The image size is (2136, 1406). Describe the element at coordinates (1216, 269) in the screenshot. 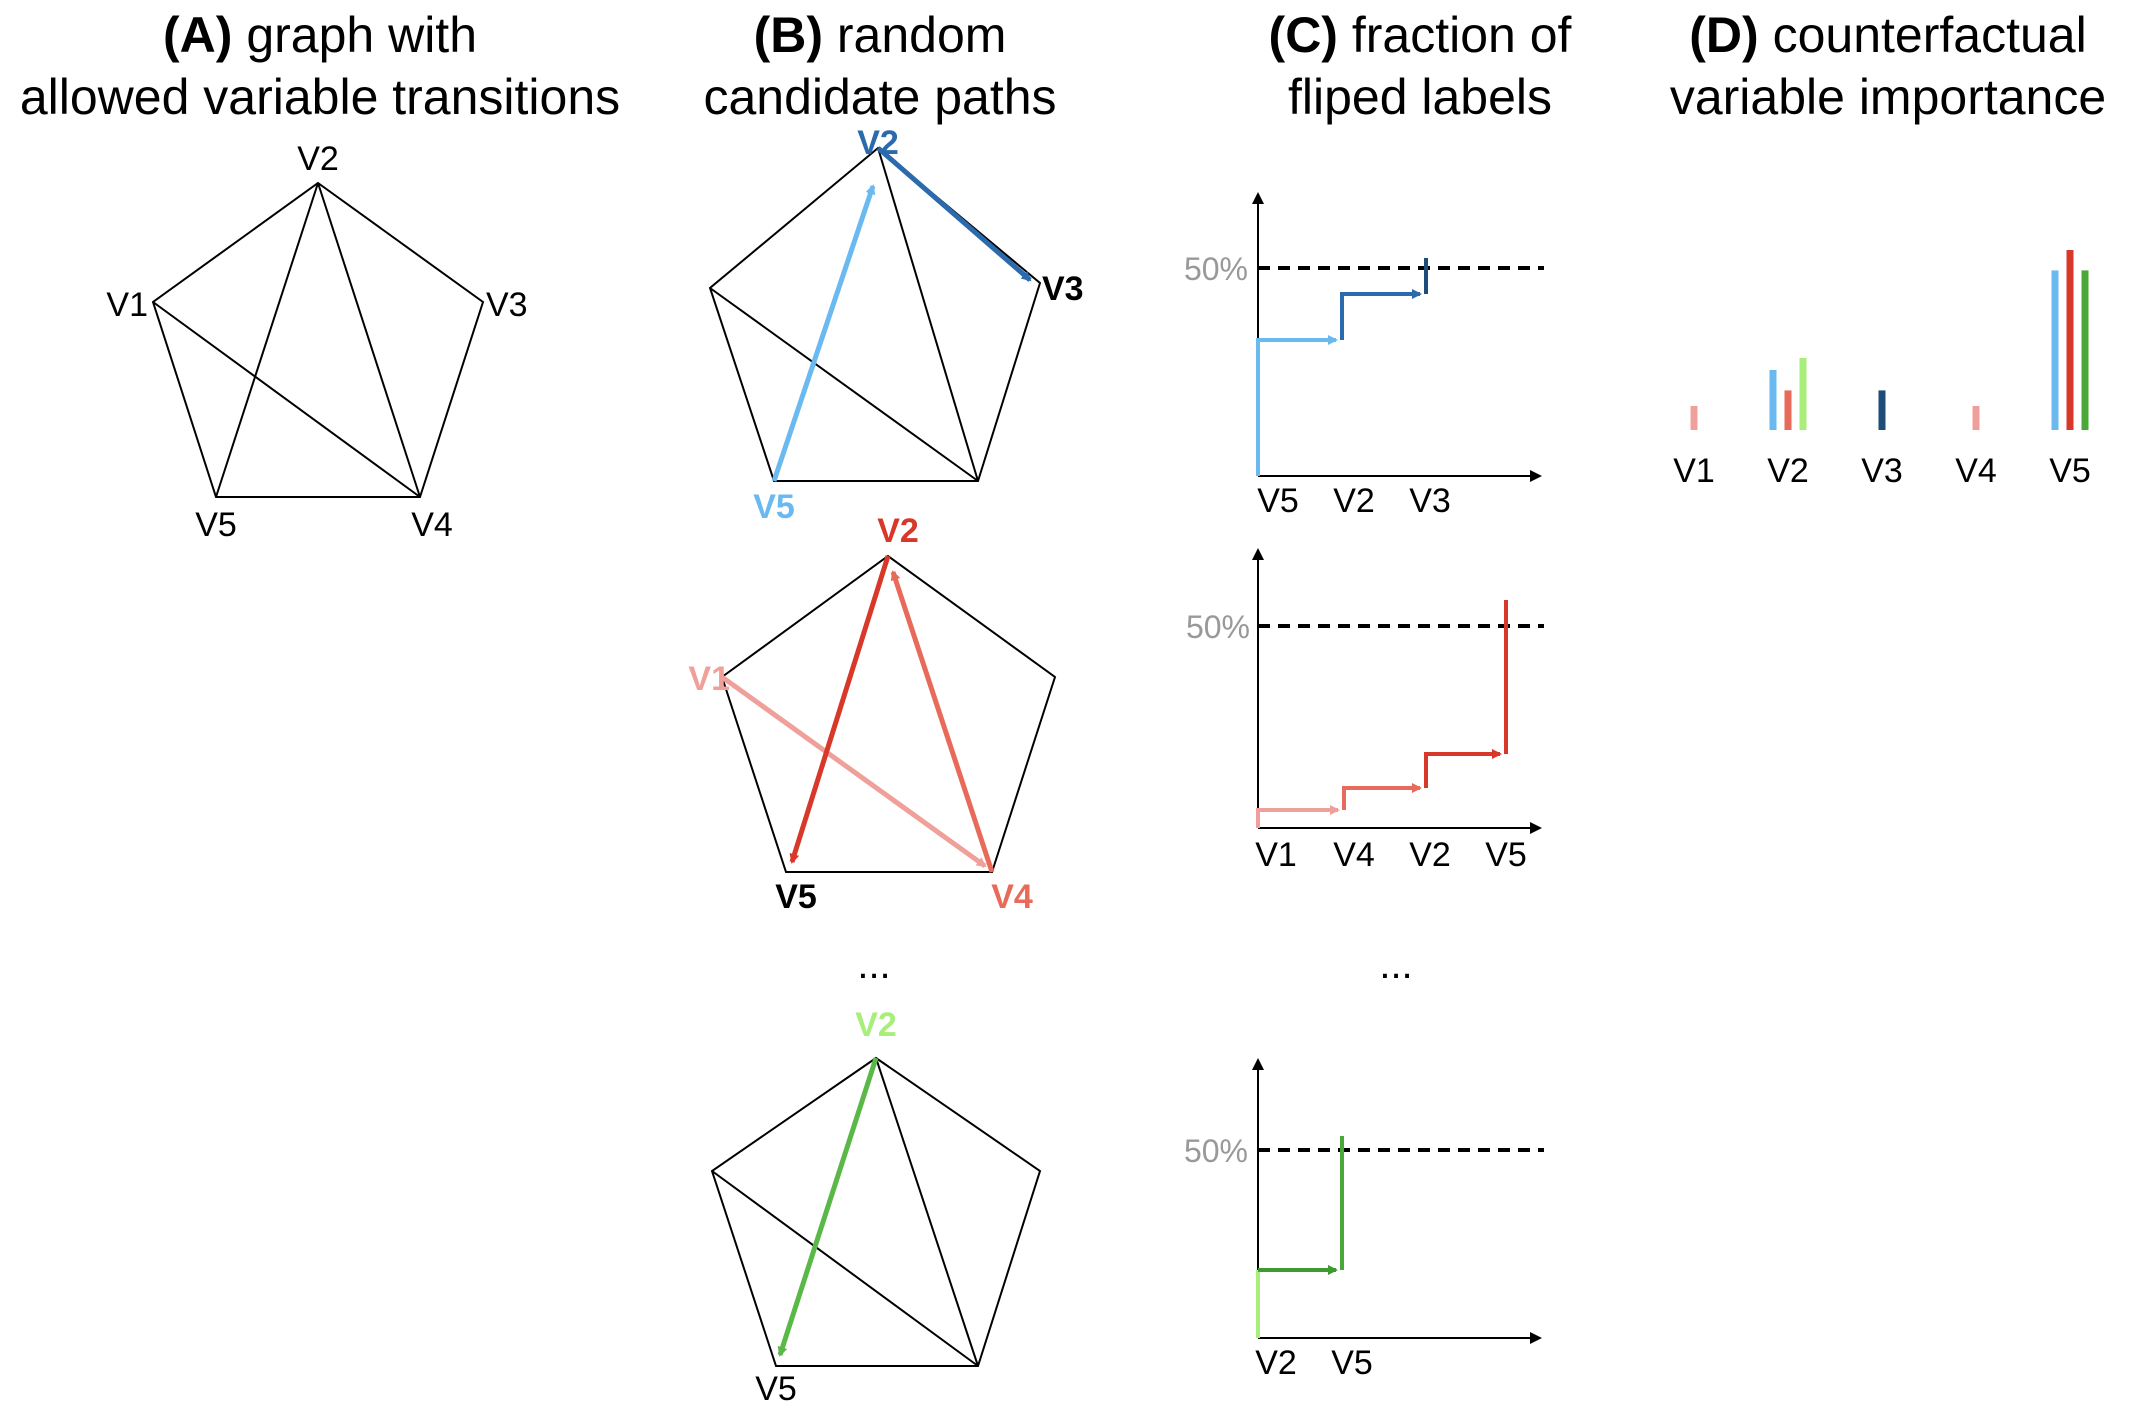

I see `threshold-label-1: 50%` at that location.